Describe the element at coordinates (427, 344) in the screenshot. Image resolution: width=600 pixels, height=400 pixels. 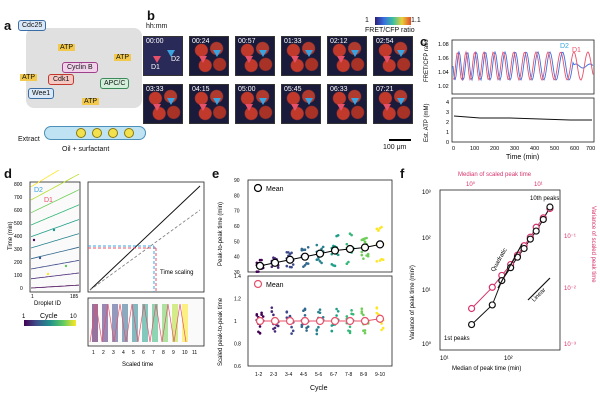
I see `f-left-tick: 10⁰` at that location.